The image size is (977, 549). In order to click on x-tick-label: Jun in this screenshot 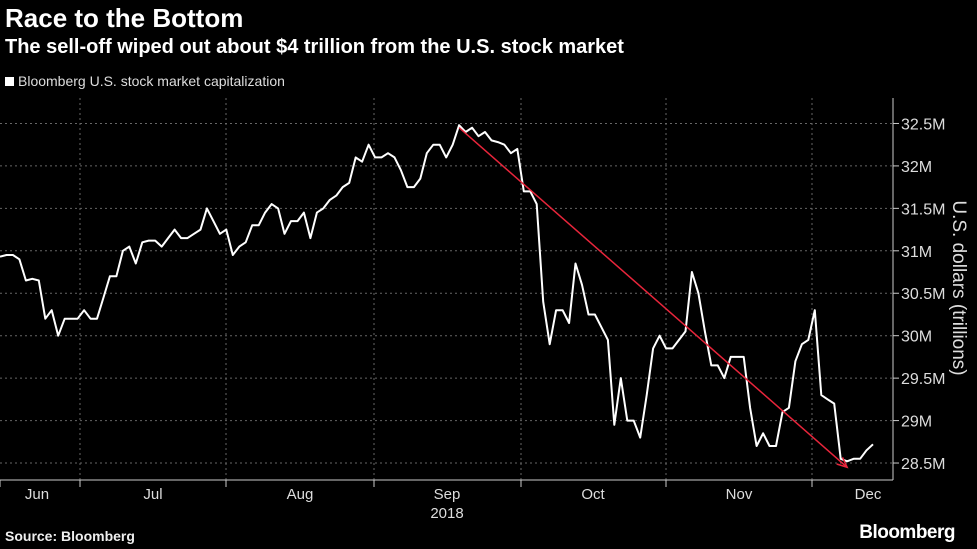, I will do `click(37, 494)`.